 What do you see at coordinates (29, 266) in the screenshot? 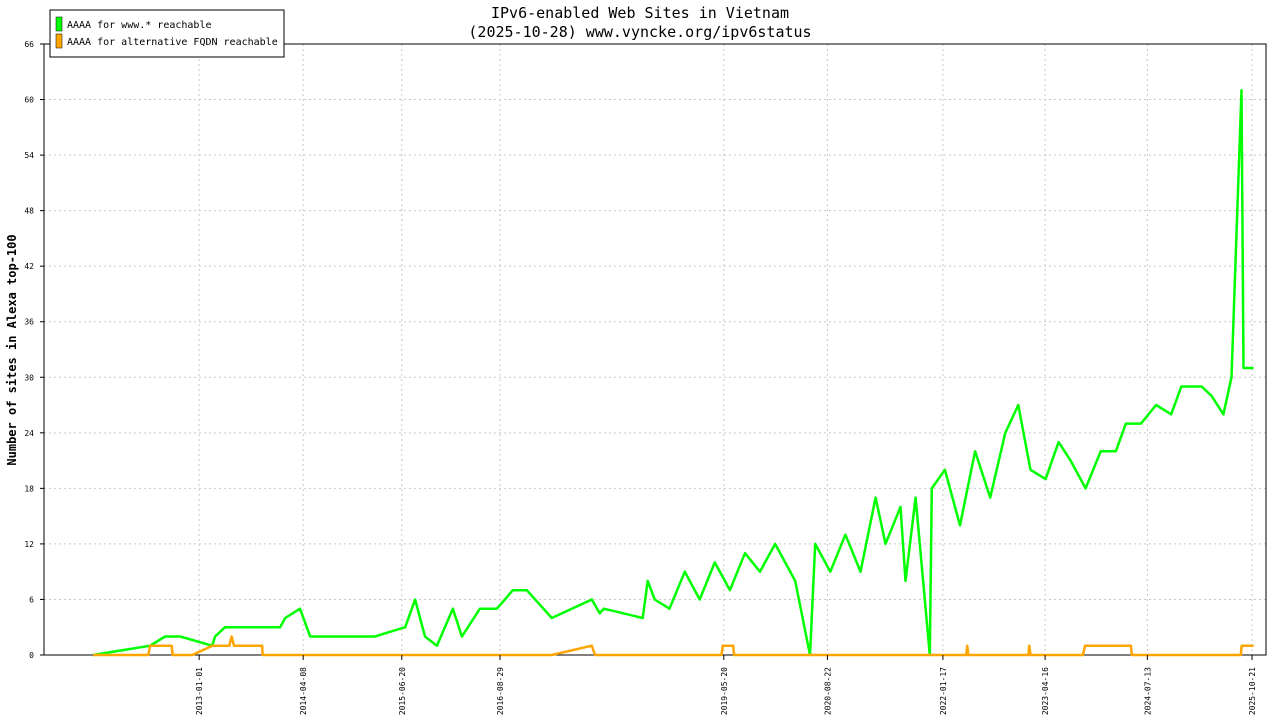
I see `y-tick-label: 42` at bounding box center [29, 266].